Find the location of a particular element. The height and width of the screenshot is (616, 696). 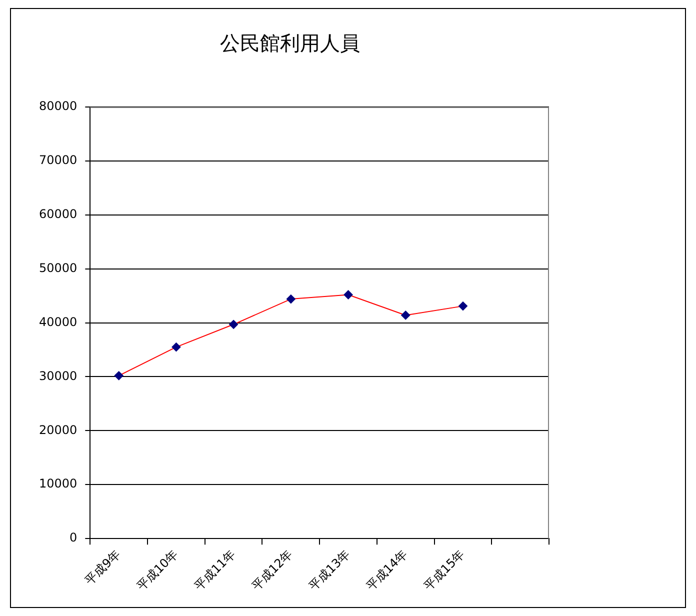

y-tick-label: 50000 is located at coordinates (58, 267).